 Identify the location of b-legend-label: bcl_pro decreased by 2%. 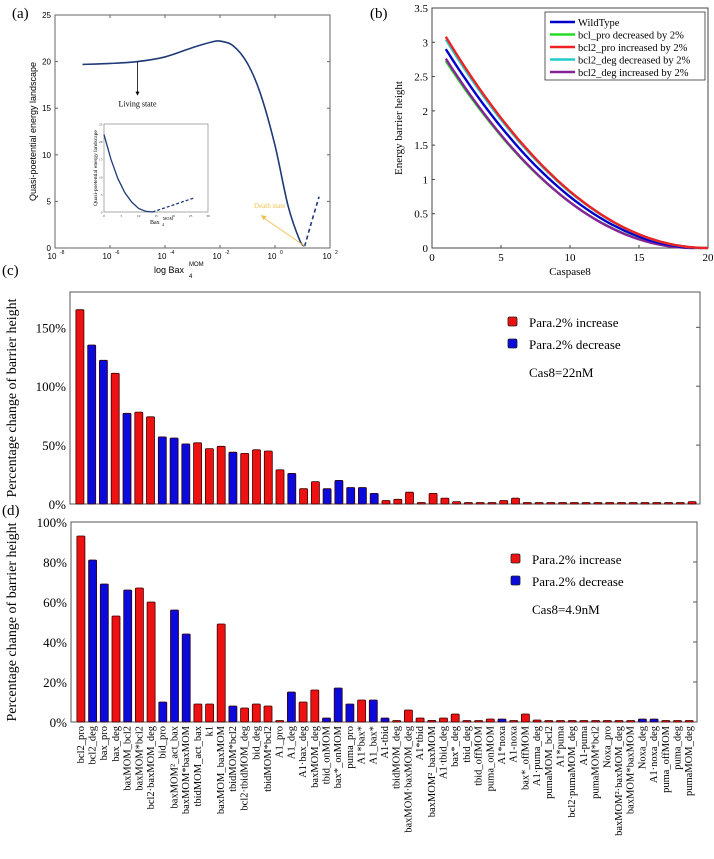
(631, 36).